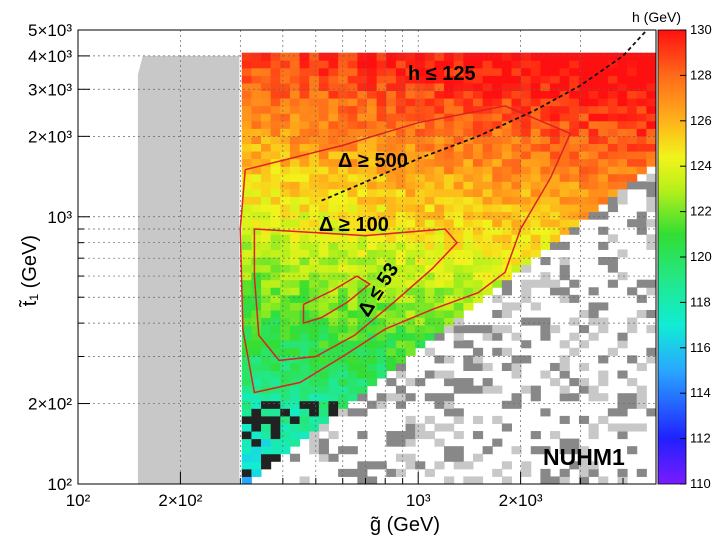 The height and width of the screenshot is (539, 727). What do you see at coordinates (354, 225) in the screenshot?
I see `annotation-delta-ge-100: Δ ≥ 100` at bounding box center [354, 225].